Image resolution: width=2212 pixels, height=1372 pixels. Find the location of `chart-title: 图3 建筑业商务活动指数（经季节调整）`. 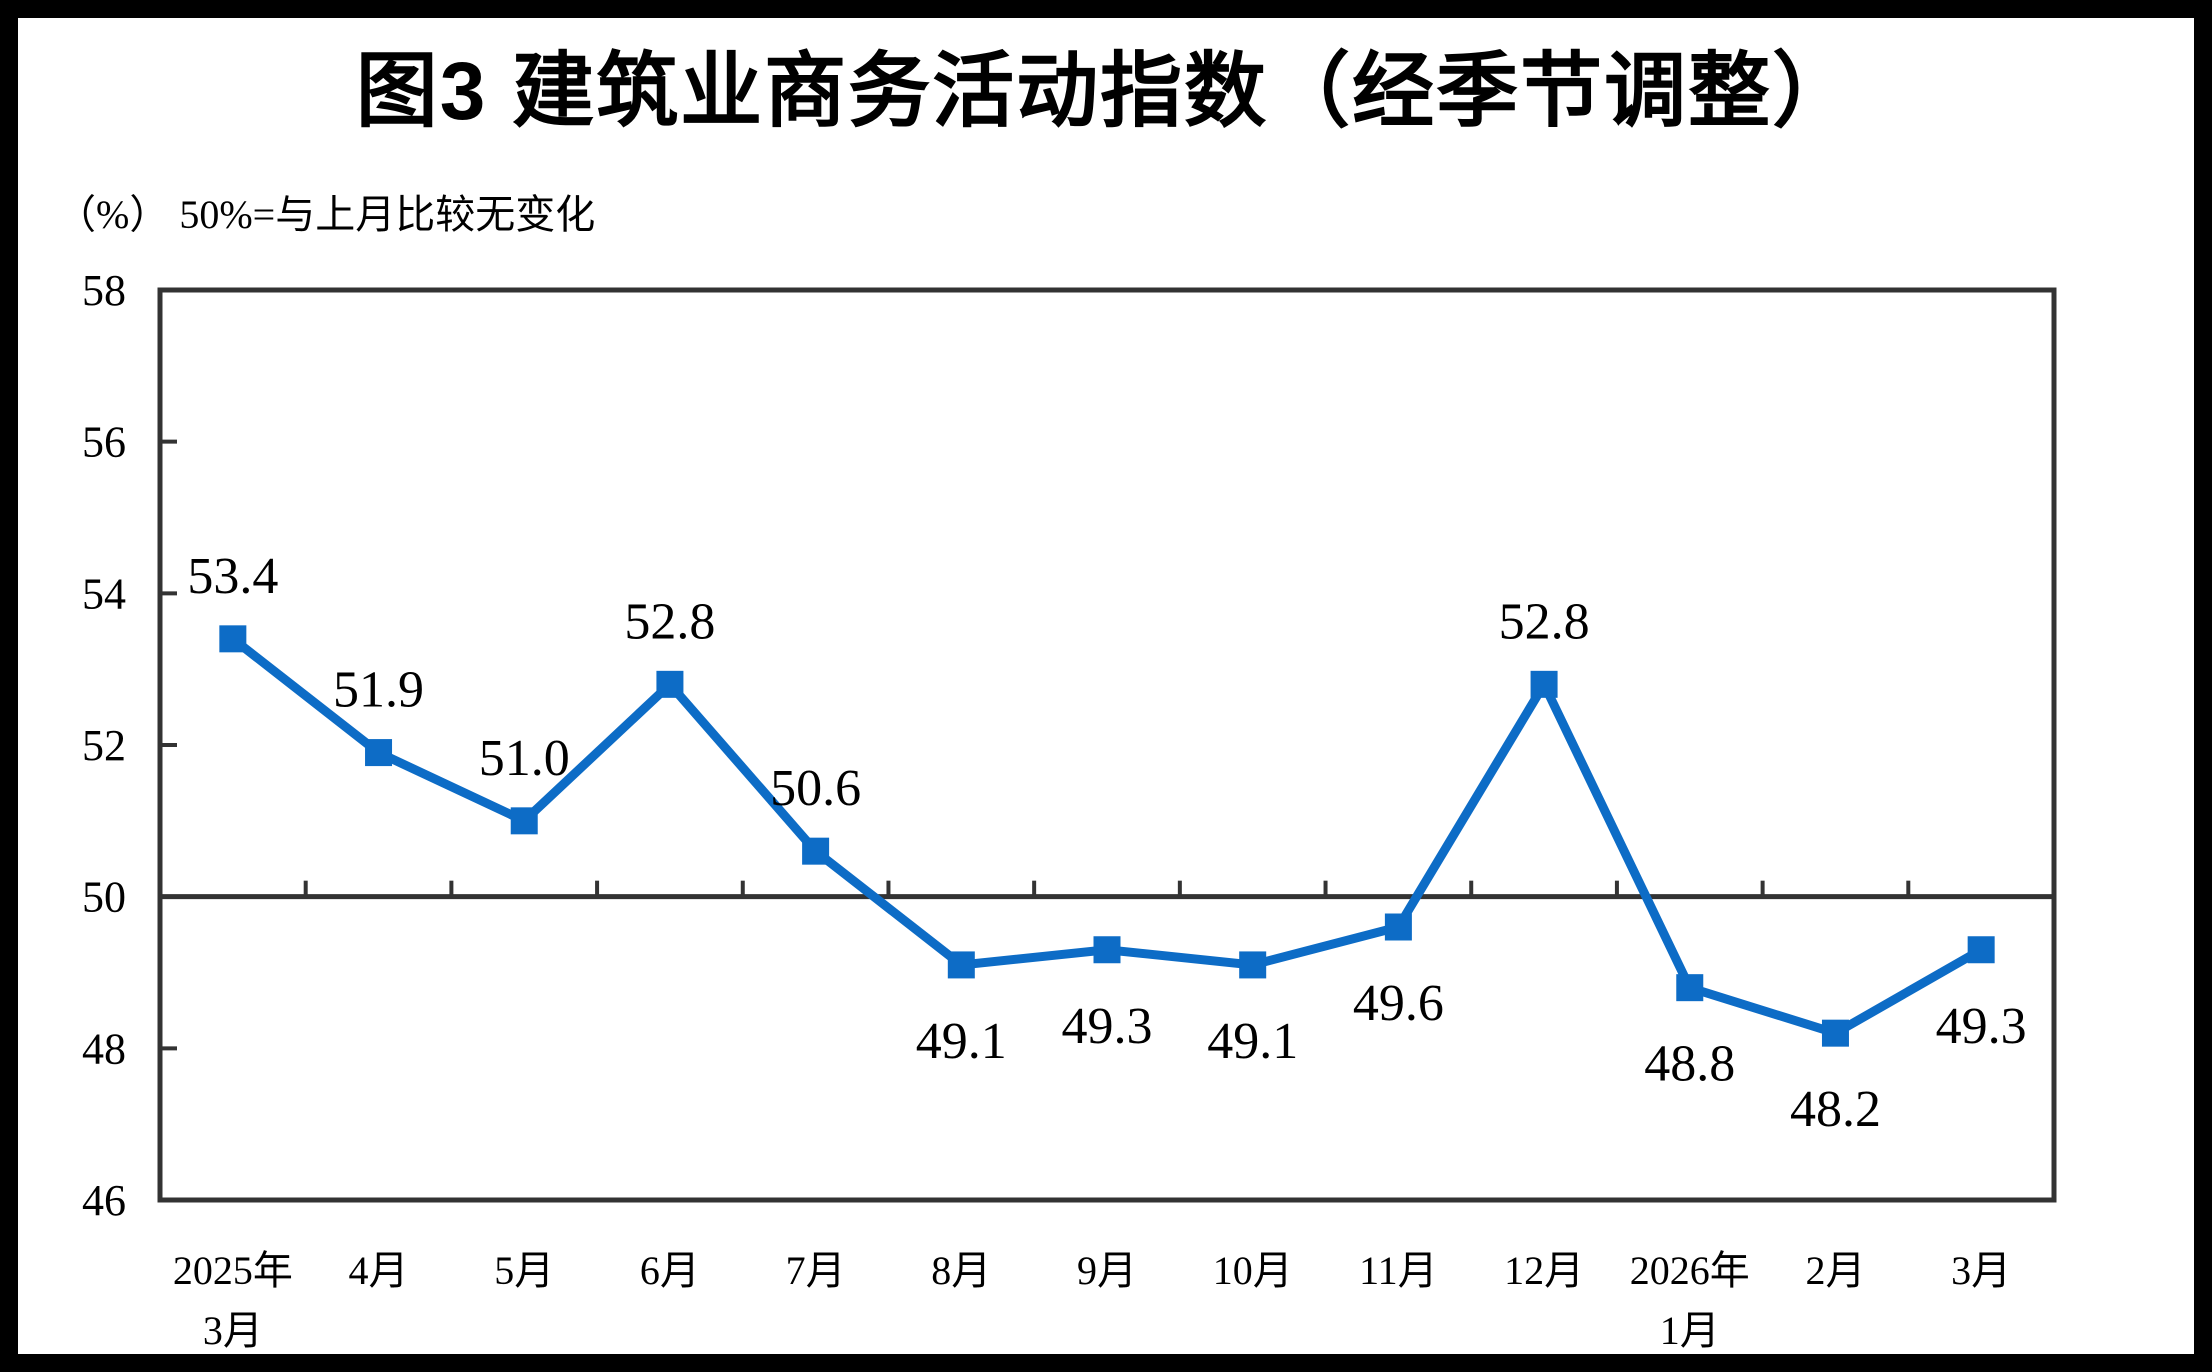

chart-title: 图3 建筑业商务活动指数（经季节调整） is located at coordinates (1106, 91).